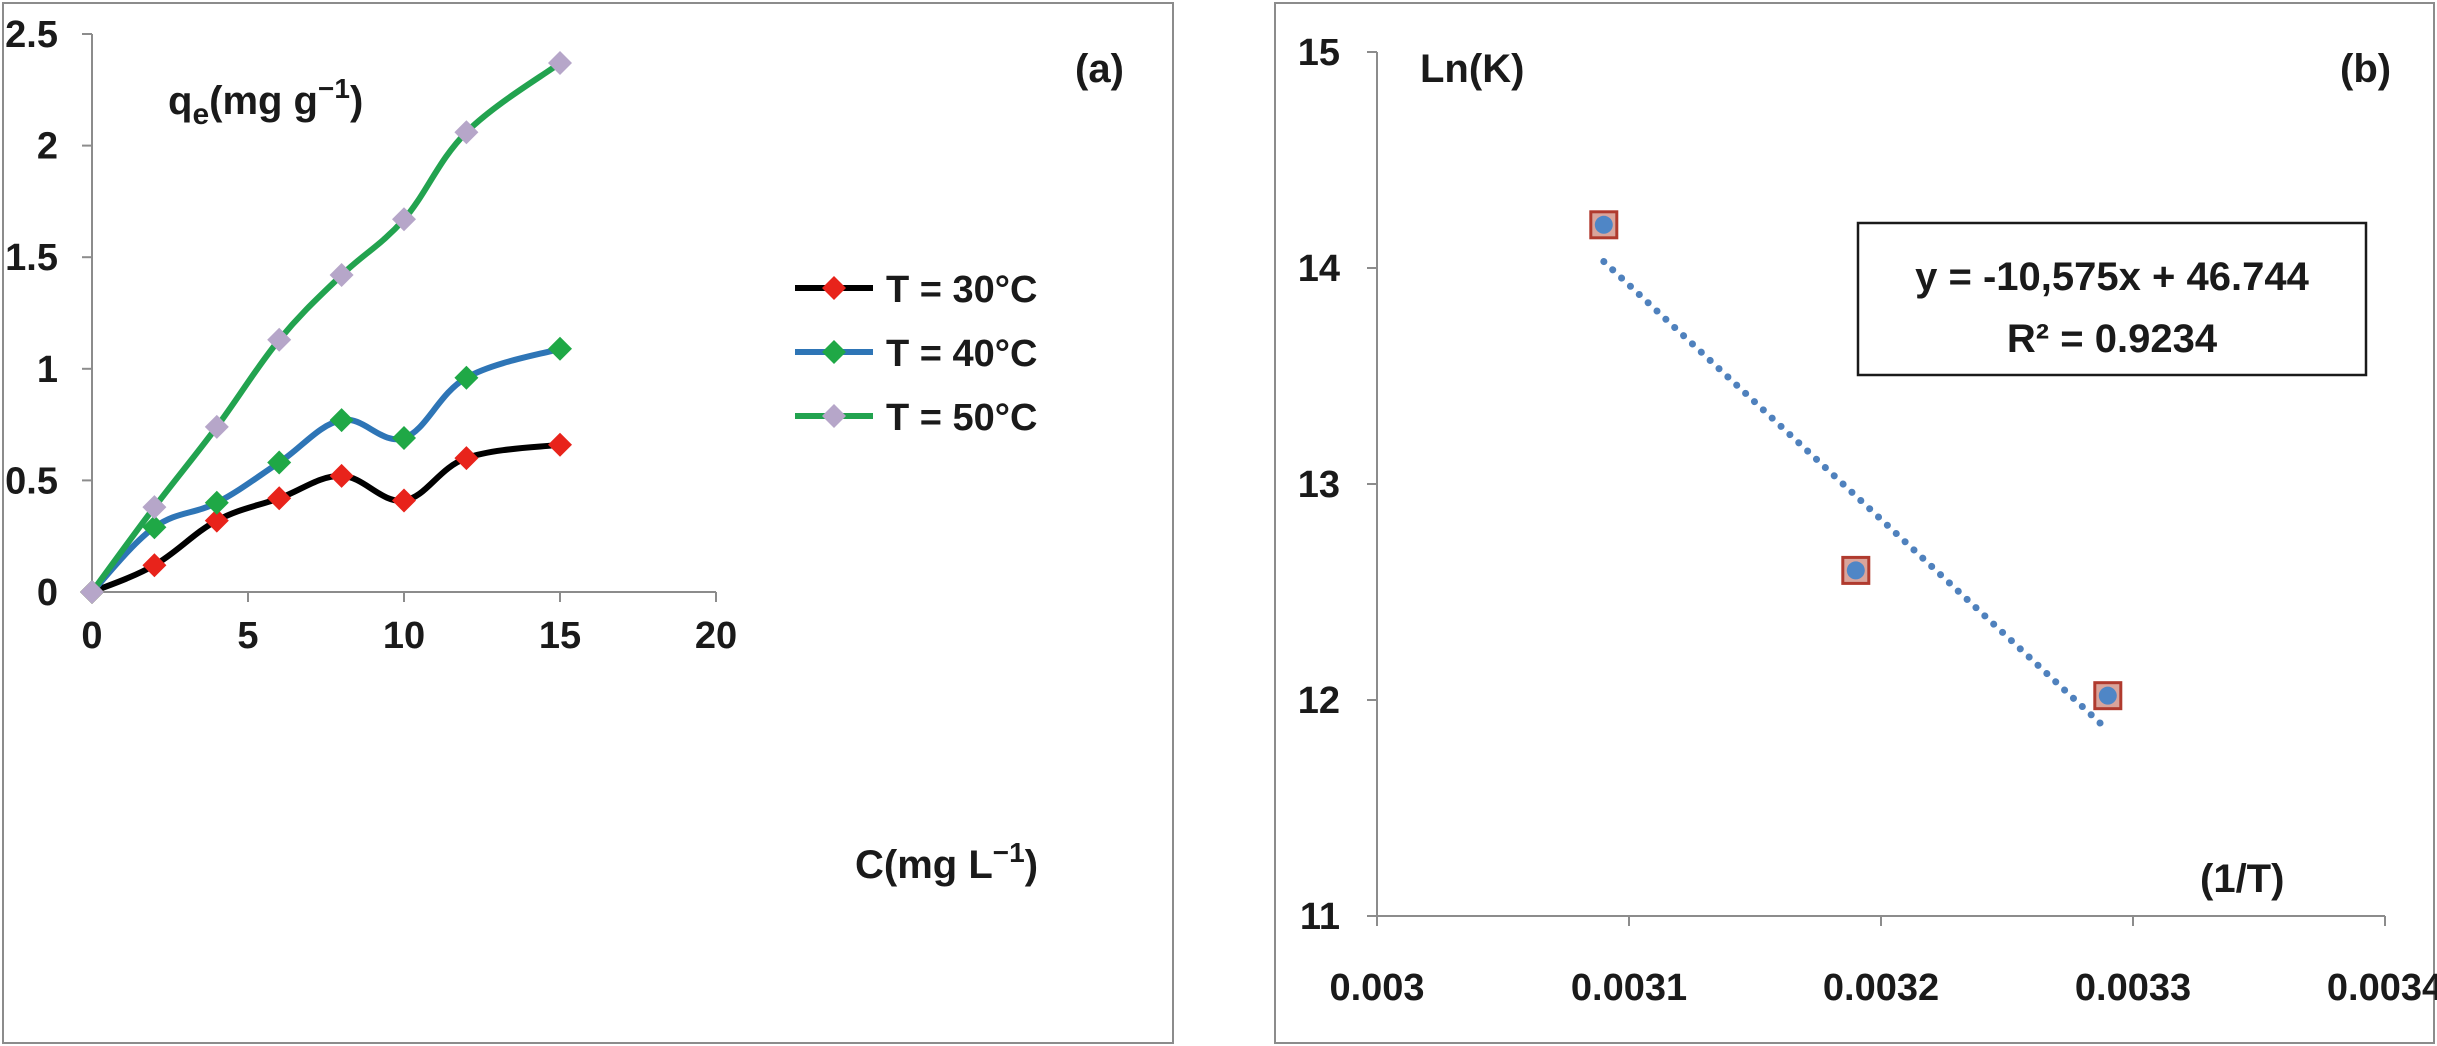 This screenshot has height=1046, width=2437. I want to click on y-tick-label: 2.5, so click(31, 35).